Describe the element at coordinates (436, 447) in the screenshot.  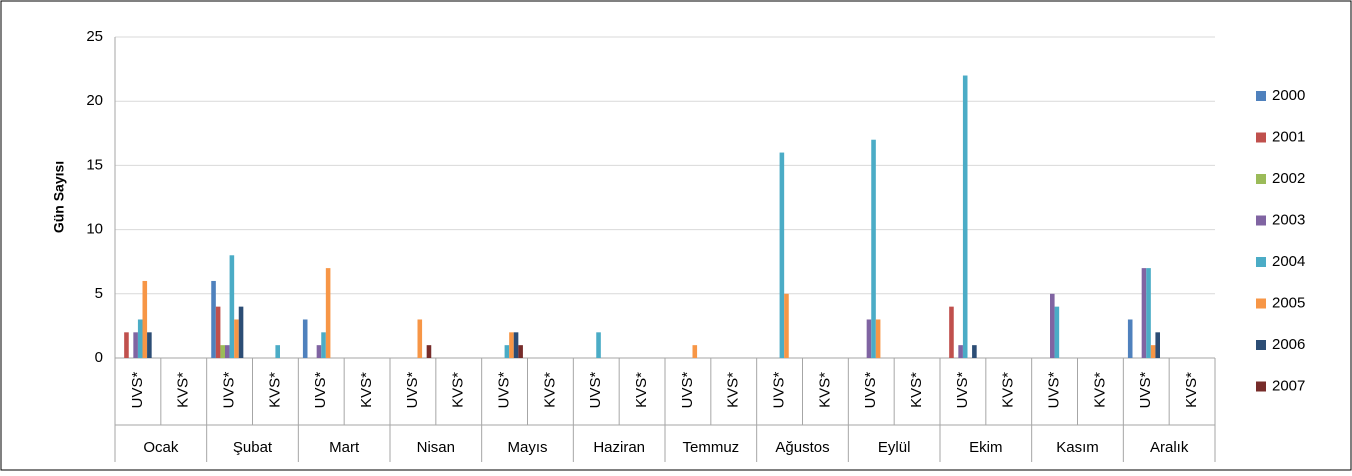
I see `group-label: Nisan` at that location.